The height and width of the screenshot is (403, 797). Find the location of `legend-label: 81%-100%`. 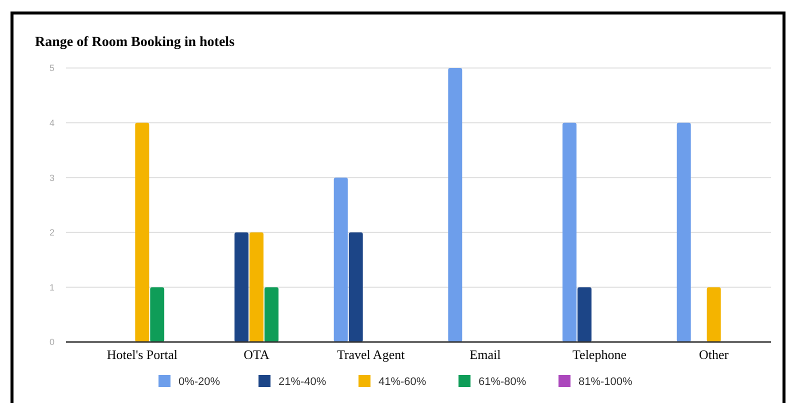

legend-label: 81%-100% is located at coordinates (605, 382).